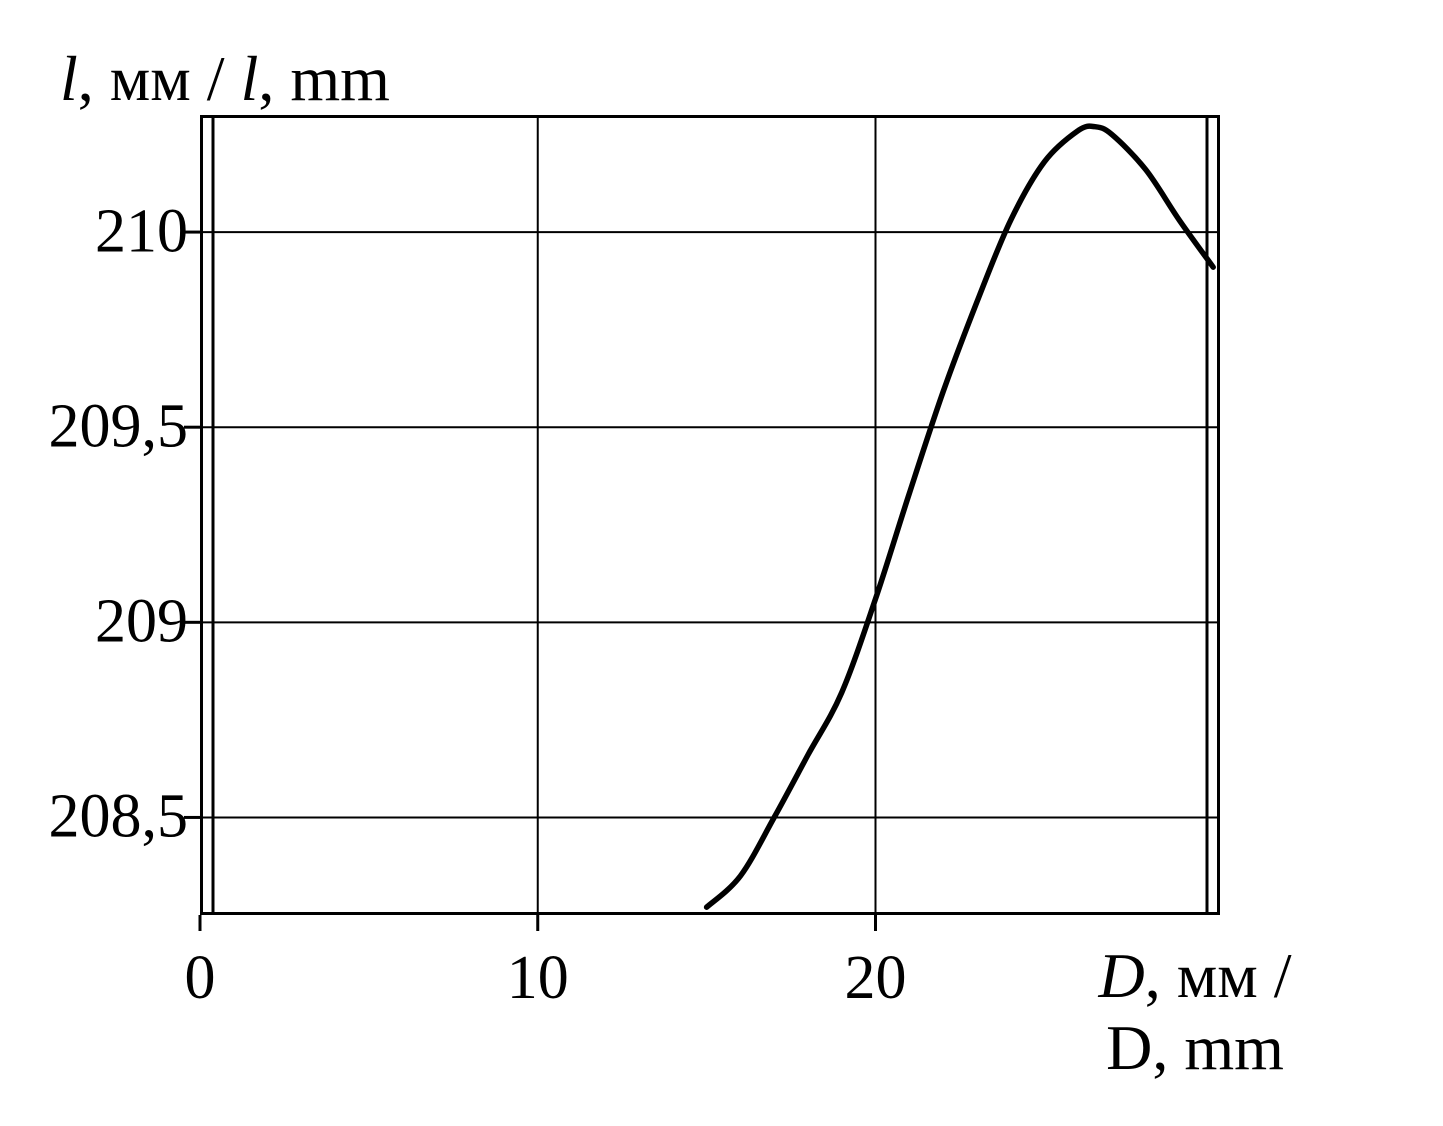  Describe the element at coordinates (141, 231) in the screenshot. I see `y-tick-label-210: 210` at that location.